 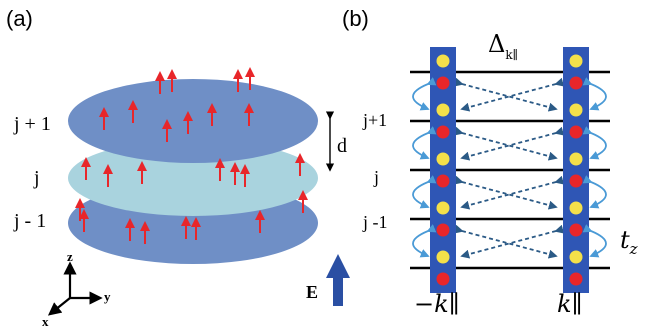 What do you see at coordinates (374, 120) in the screenshot?
I see `b-layer-label-top: j+1` at bounding box center [374, 120].